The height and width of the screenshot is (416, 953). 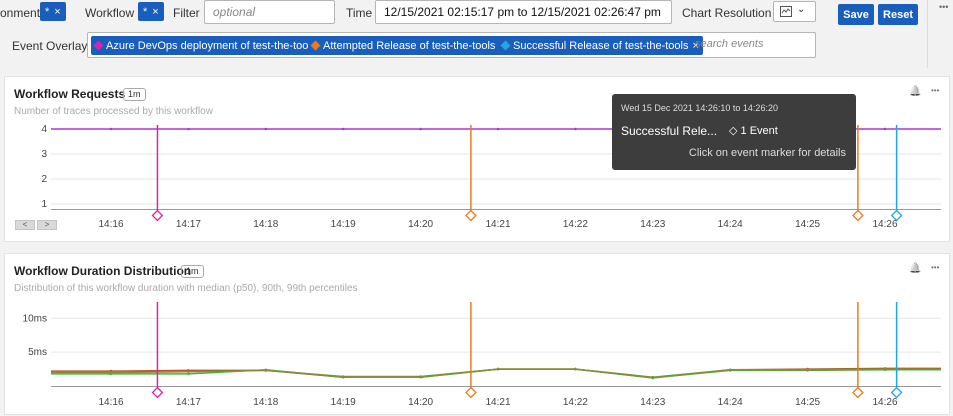 I want to click on event-chip-label: Attempted Release of test-the-tools, so click(x=409, y=45).